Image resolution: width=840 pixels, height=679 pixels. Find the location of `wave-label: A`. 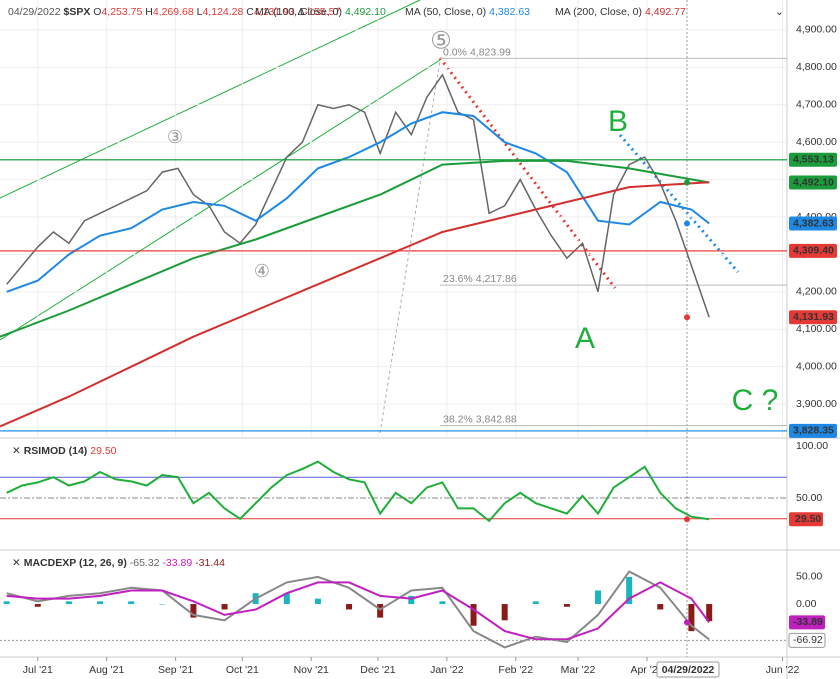

wave-label: A is located at coordinates (585, 338).